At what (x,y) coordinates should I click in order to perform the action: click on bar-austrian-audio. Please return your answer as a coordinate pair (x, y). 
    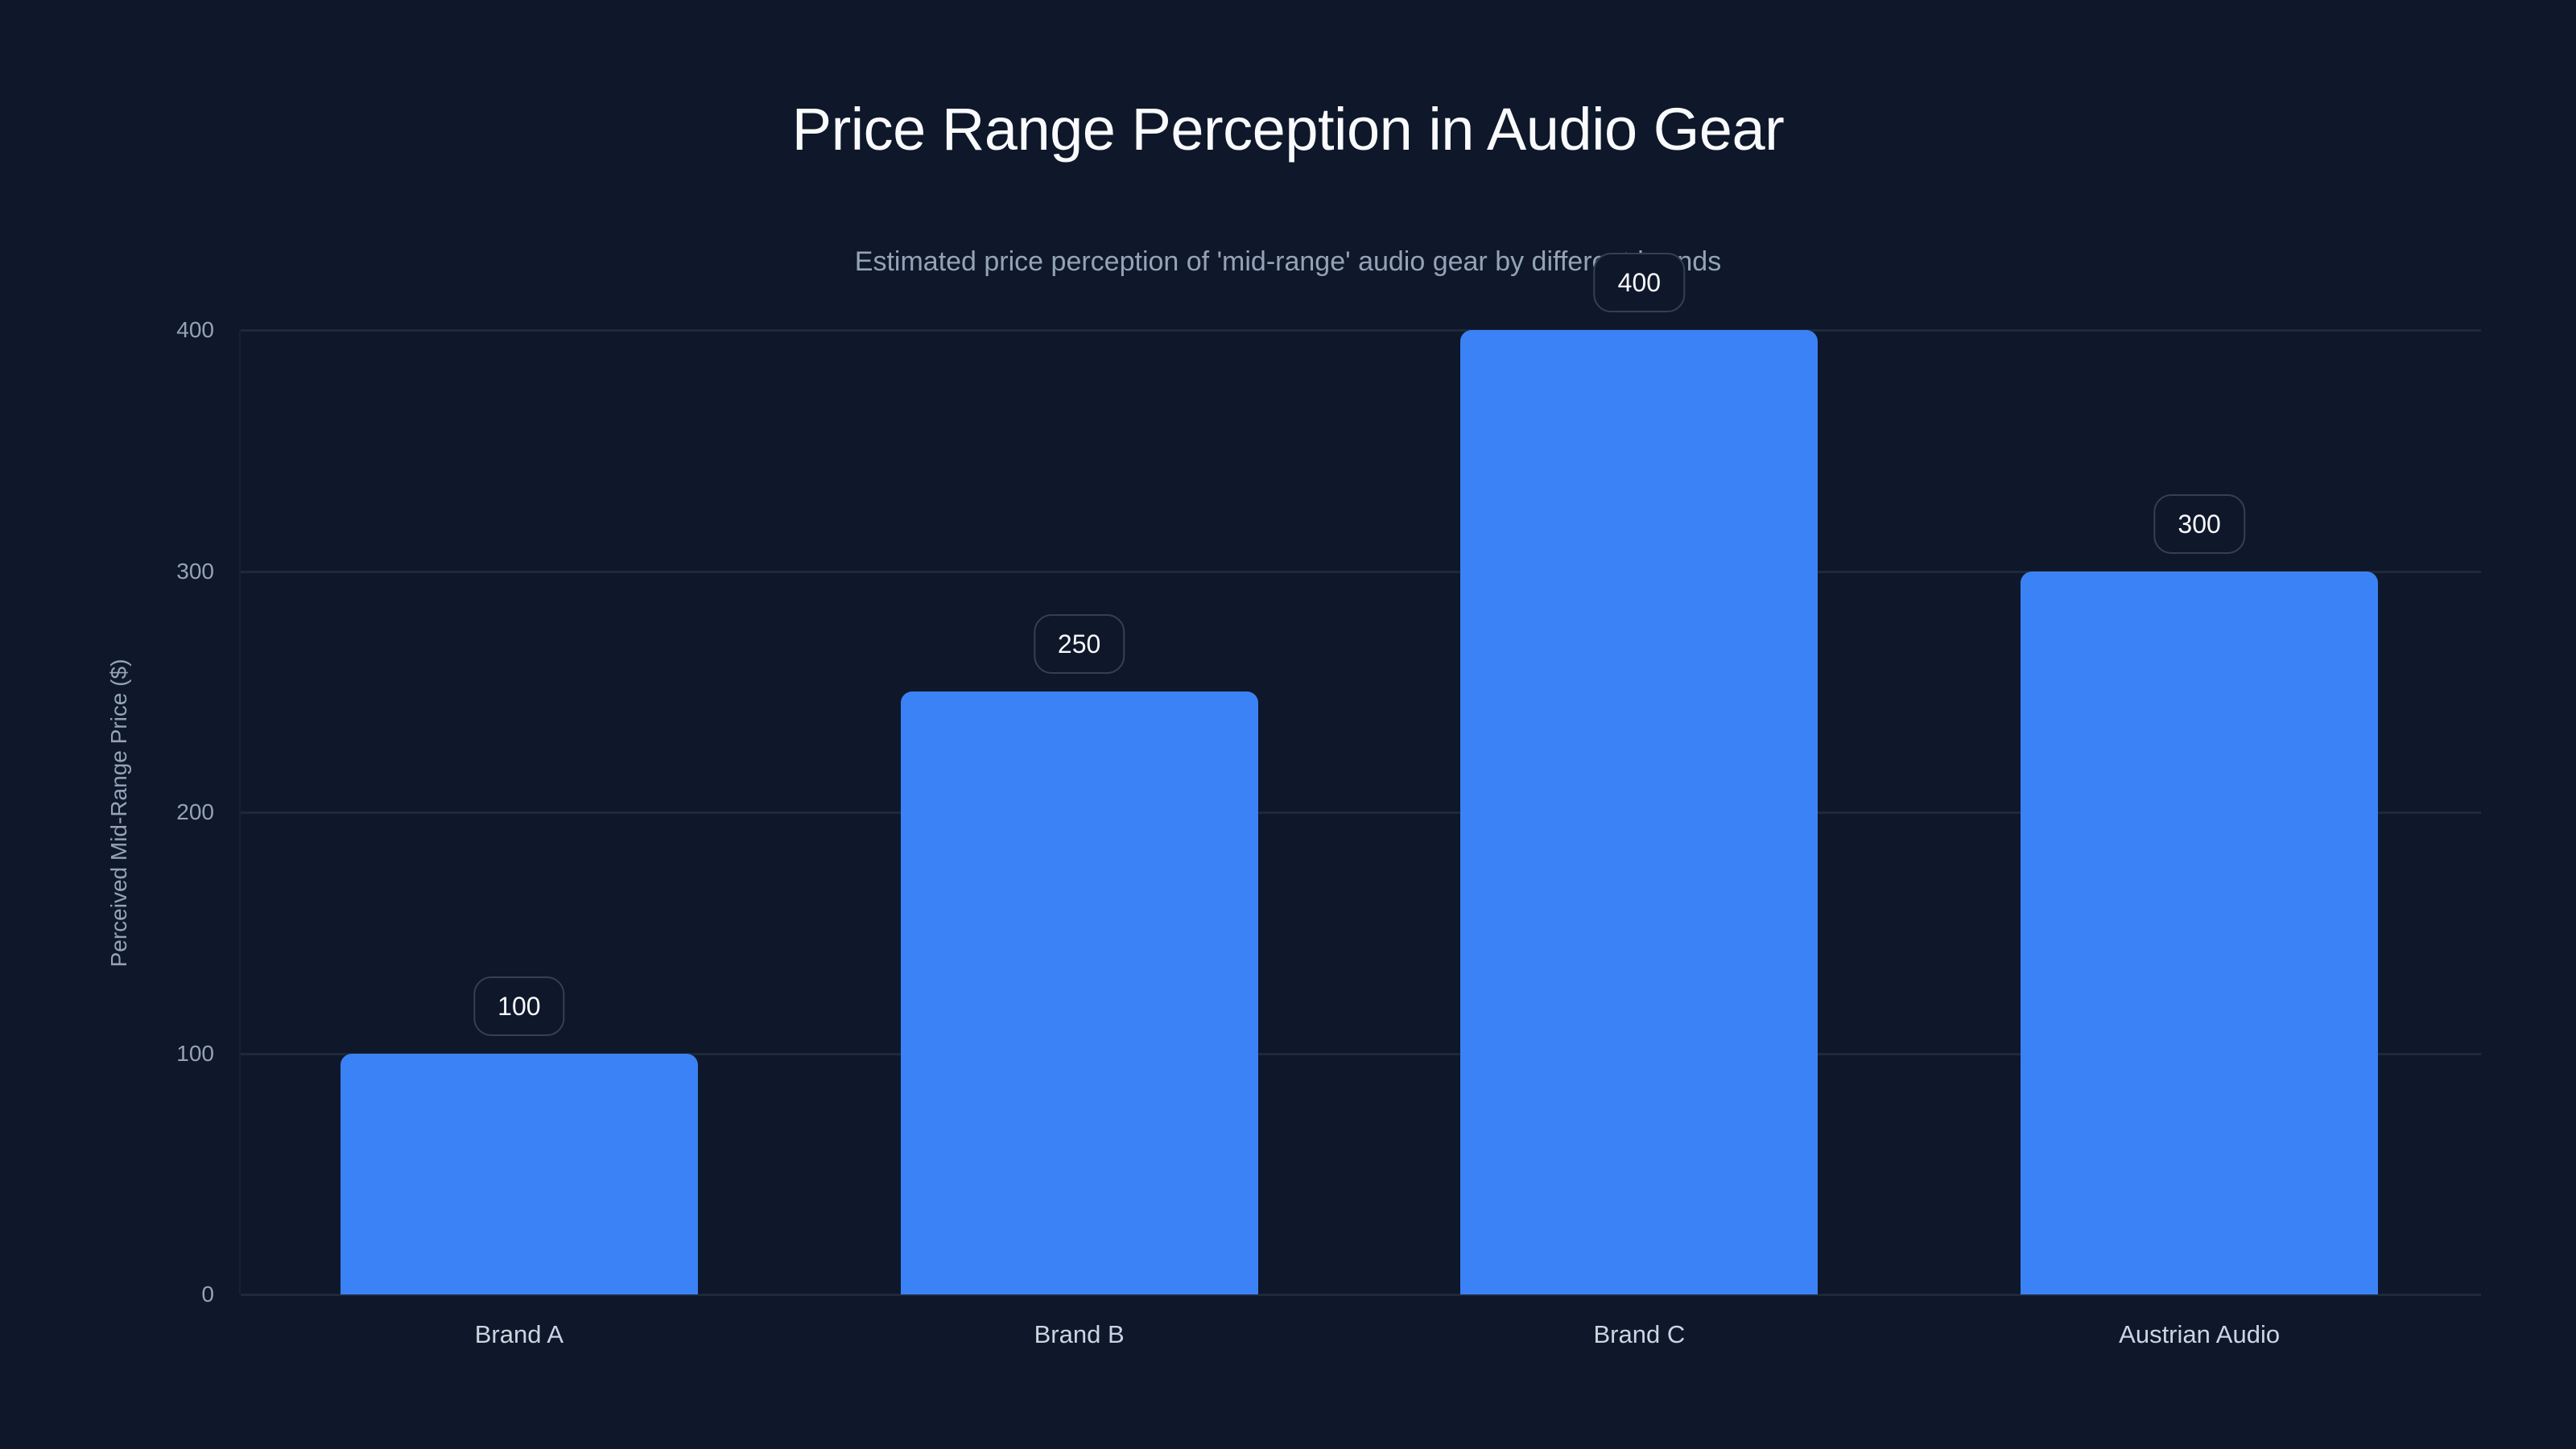
    Looking at the image, I should click on (2200, 932).